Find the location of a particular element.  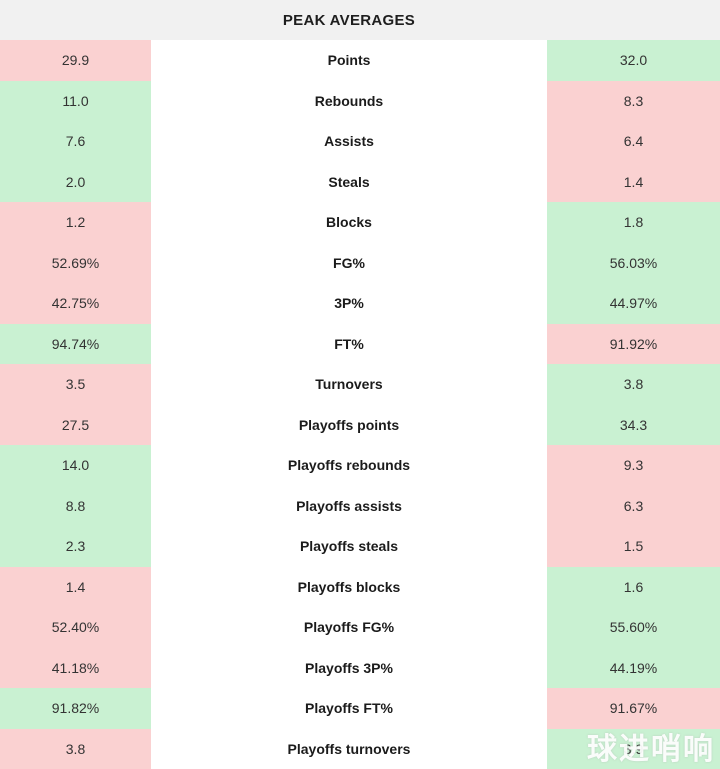

right-value-cell: 6.3 is located at coordinates (633, 505).